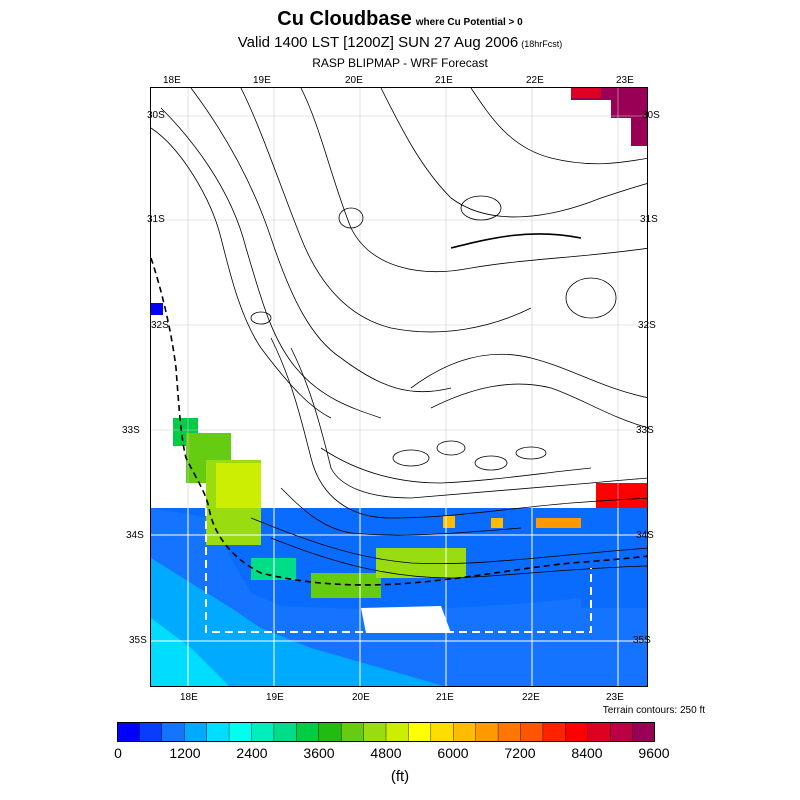 This screenshot has height=800, width=800. What do you see at coordinates (587, 753) in the screenshot?
I see `colorbar-tick: 8400` at bounding box center [587, 753].